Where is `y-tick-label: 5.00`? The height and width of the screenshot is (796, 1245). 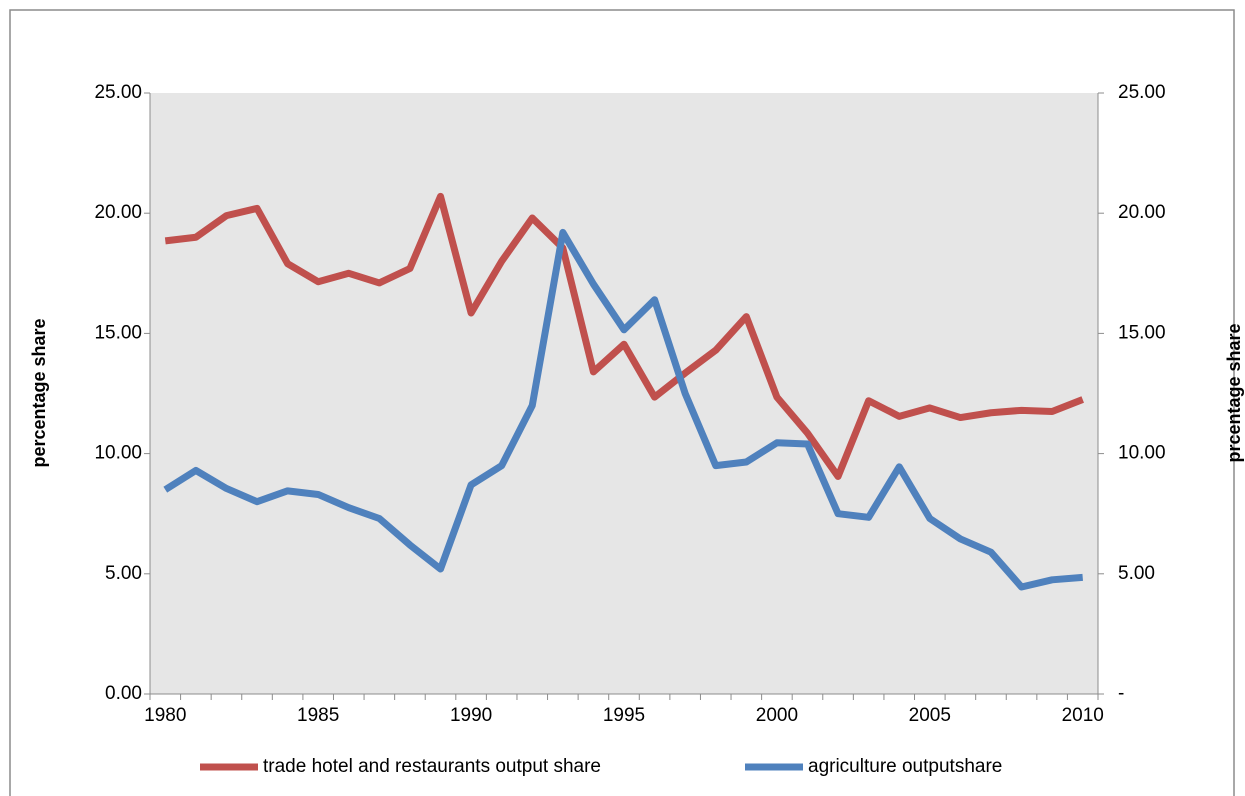 y-tick-label: 5.00 is located at coordinates (123, 573).